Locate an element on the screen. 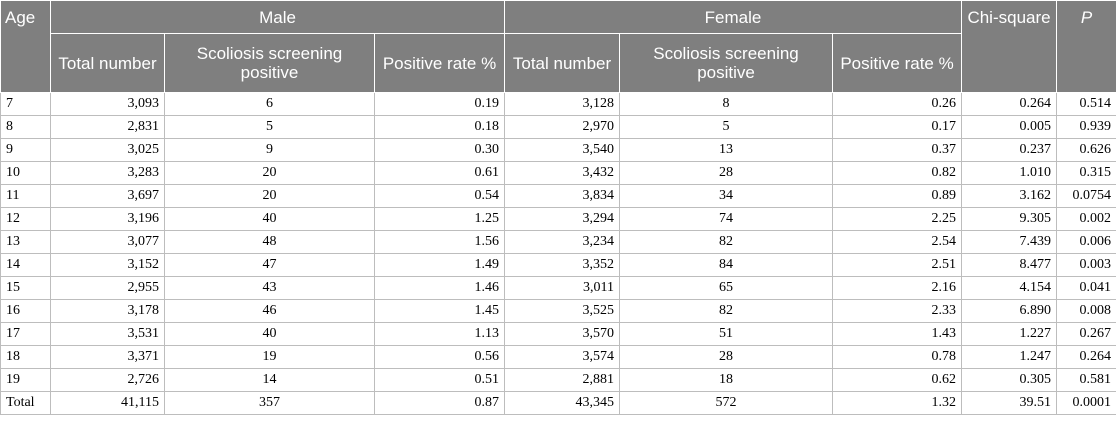 The image size is (1116, 446). age-cell: 17 is located at coordinates (25, 334).